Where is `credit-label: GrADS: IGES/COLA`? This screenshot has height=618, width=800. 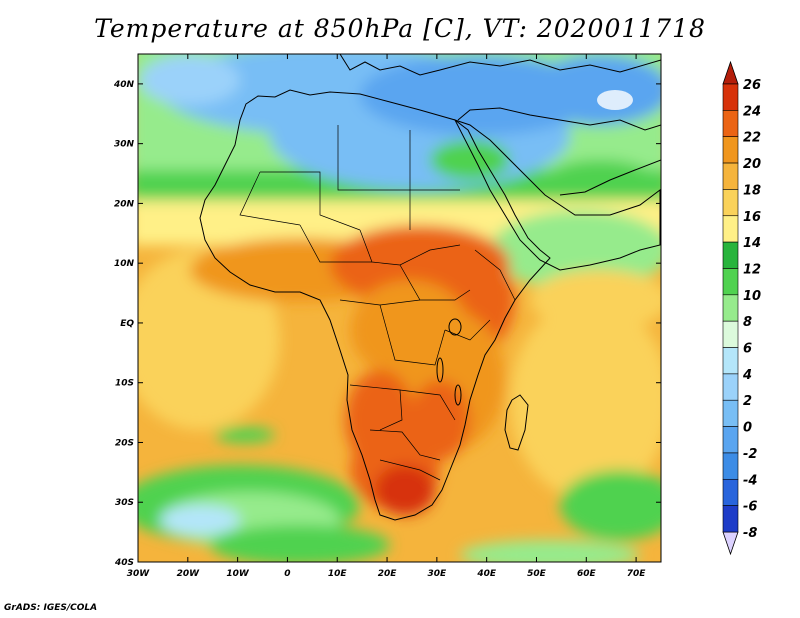
credit-label: GrADS: IGES/COLA is located at coordinates (51, 608).